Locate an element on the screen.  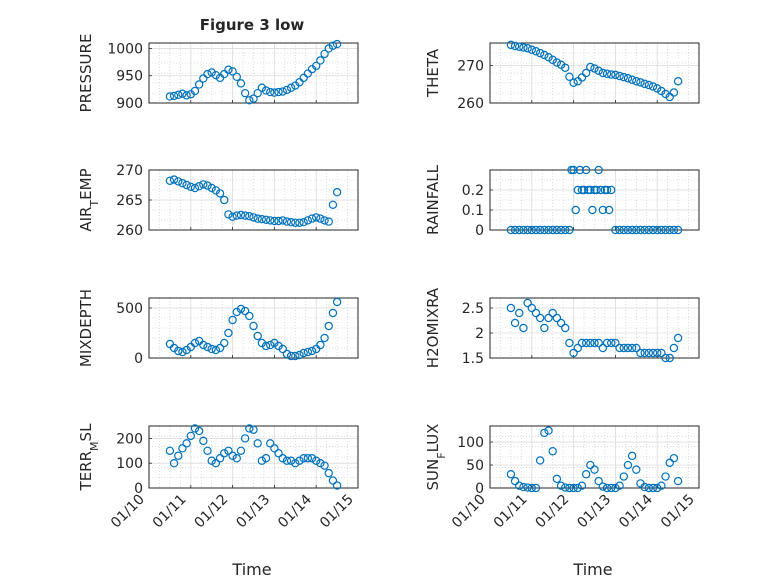
y-axis-label: AIRTEMP is located at coordinates (89, 199).